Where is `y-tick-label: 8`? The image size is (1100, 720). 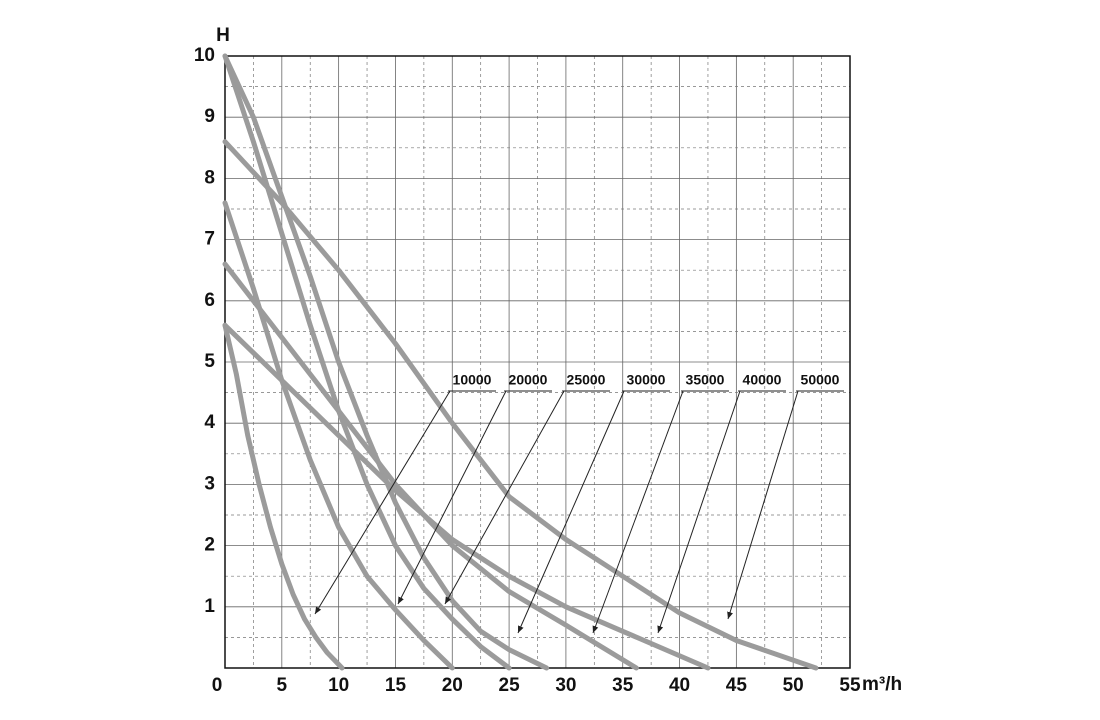
y-tick-label: 8 is located at coordinates (209, 177).